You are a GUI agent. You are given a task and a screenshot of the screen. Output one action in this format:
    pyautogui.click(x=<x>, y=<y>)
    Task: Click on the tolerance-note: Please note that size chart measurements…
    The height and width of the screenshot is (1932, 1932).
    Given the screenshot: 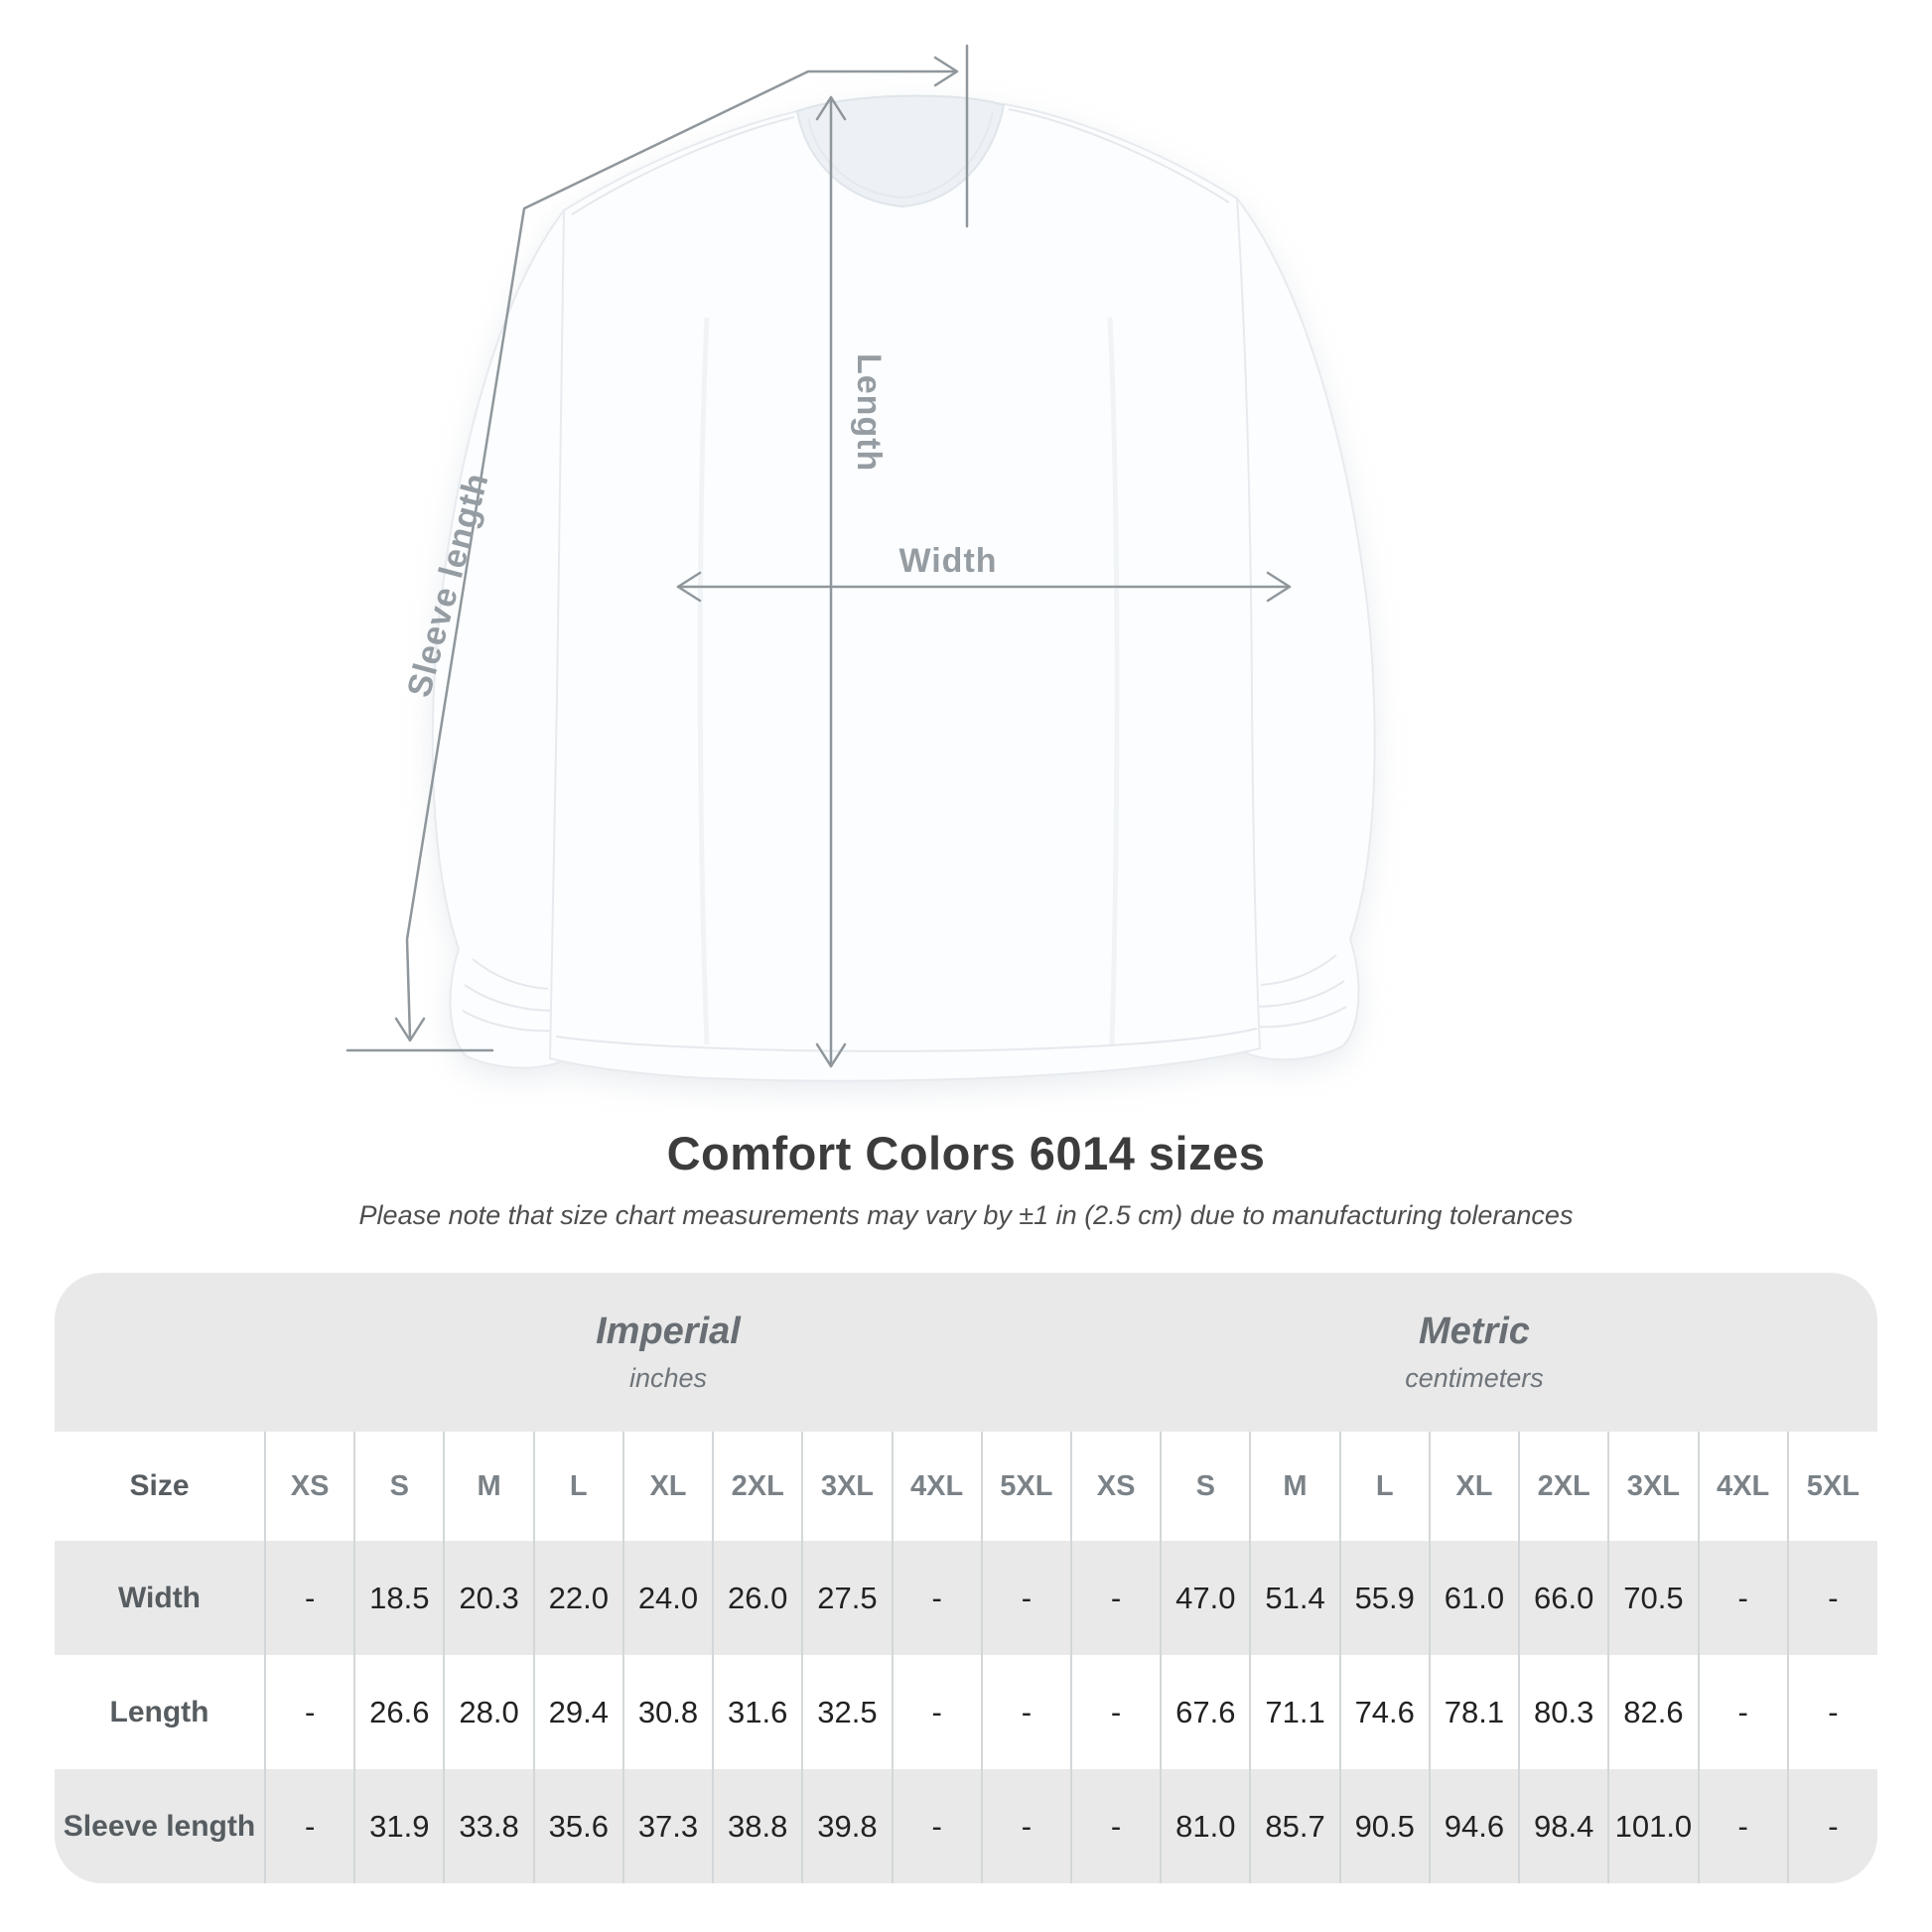 What is the action you would take?
    pyautogui.click(x=966, y=1215)
    